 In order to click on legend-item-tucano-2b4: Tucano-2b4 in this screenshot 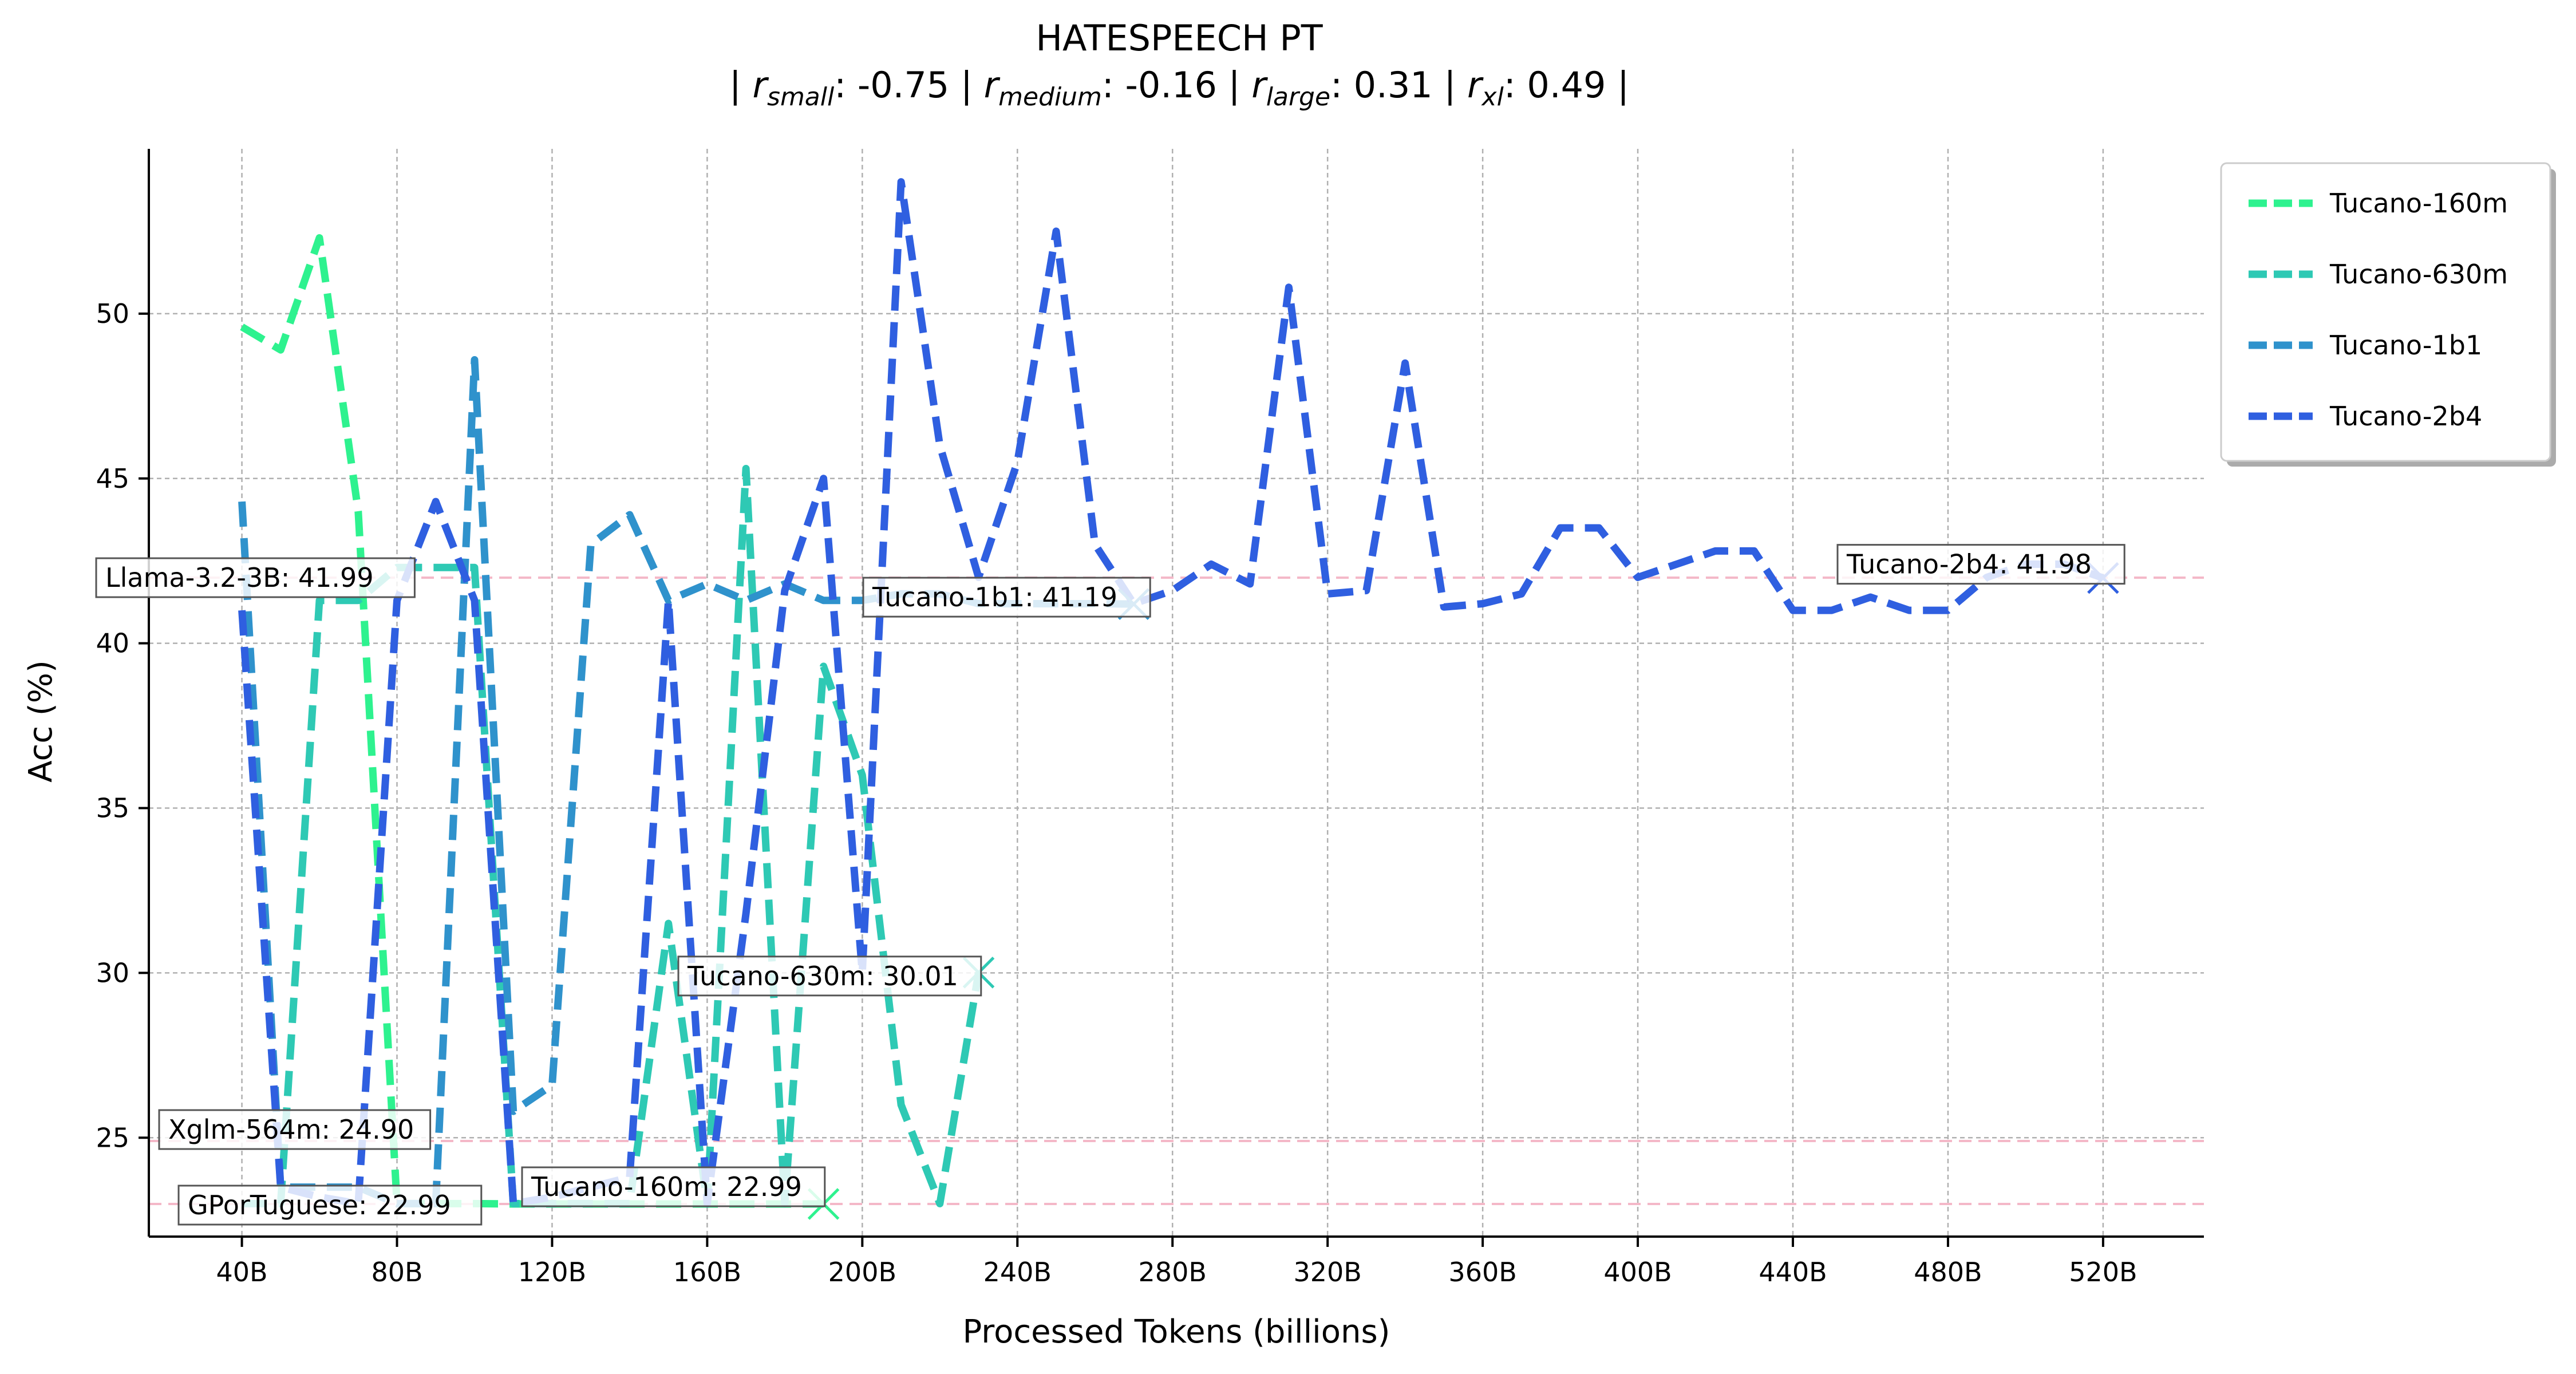, I will do `click(2365, 417)`.